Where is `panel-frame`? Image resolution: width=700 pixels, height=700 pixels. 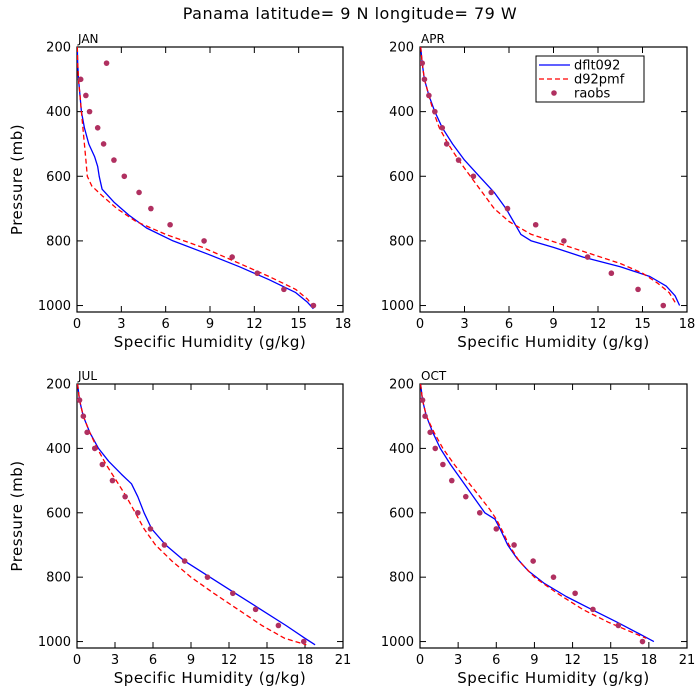
panel-frame is located at coordinates (210, 516).